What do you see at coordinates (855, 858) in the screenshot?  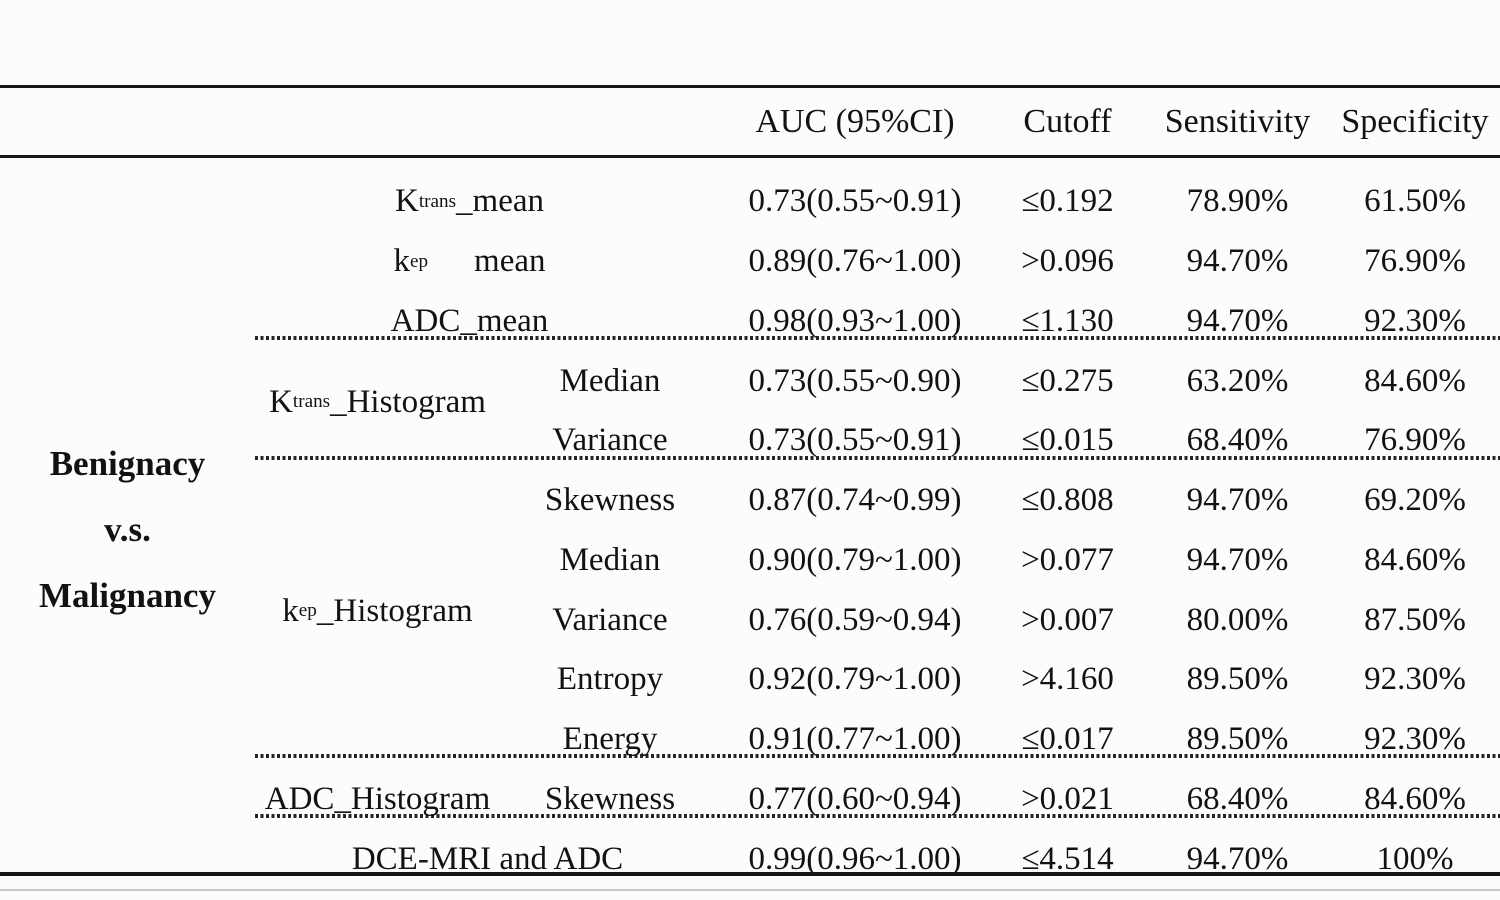 I see `auc-value: 0.99(0.96~1.00)` at bounding box center [855, 858].